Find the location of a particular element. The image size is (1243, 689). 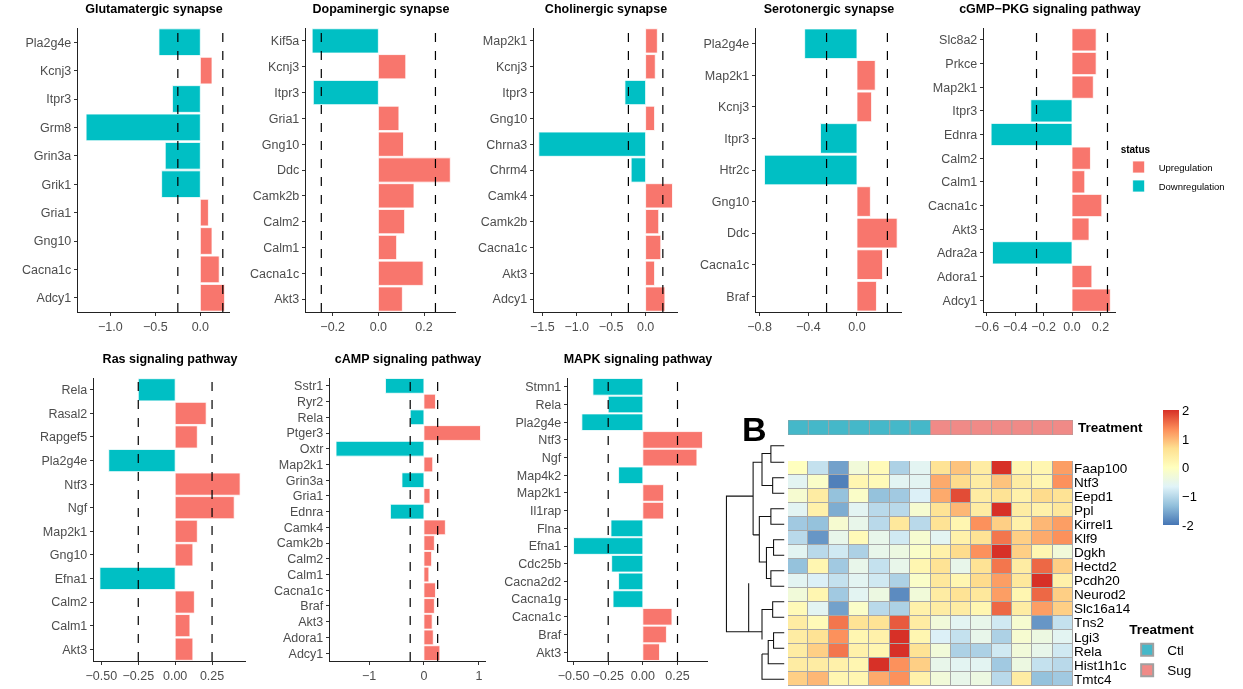

legend-label: Downregulation is located at coordinates (1191, 186).